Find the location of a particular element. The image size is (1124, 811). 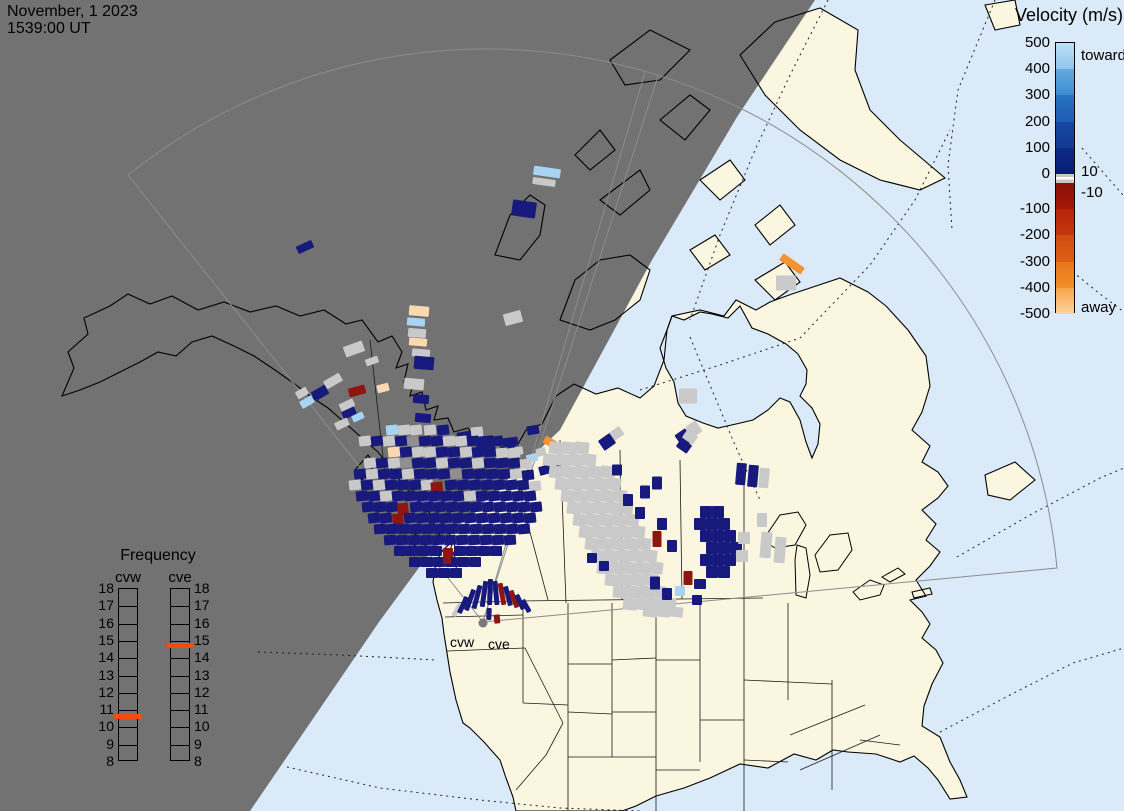

frequency-tick is located at coordinates (128, 624).